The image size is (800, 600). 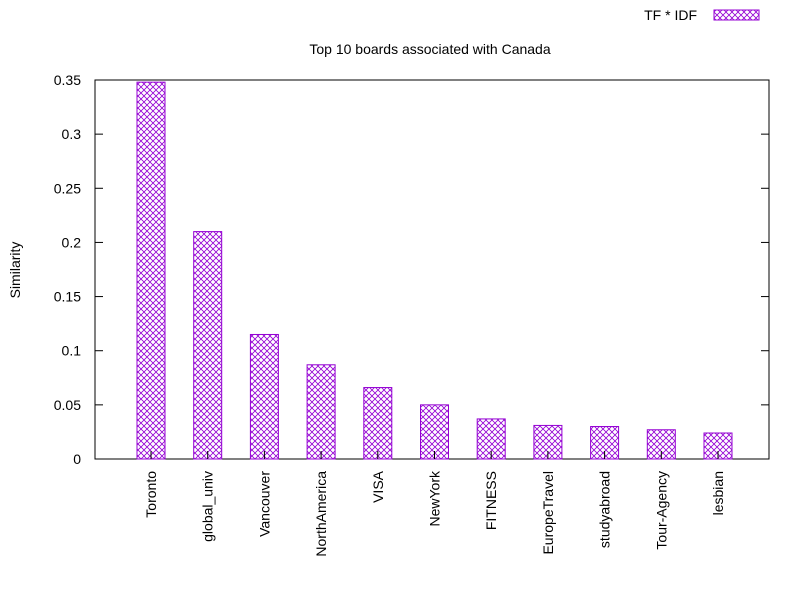 What do you see at coordinates (378, 486) in the screenshot?
I see `x-tick-label: VISA` at bounding box center [378, 486].